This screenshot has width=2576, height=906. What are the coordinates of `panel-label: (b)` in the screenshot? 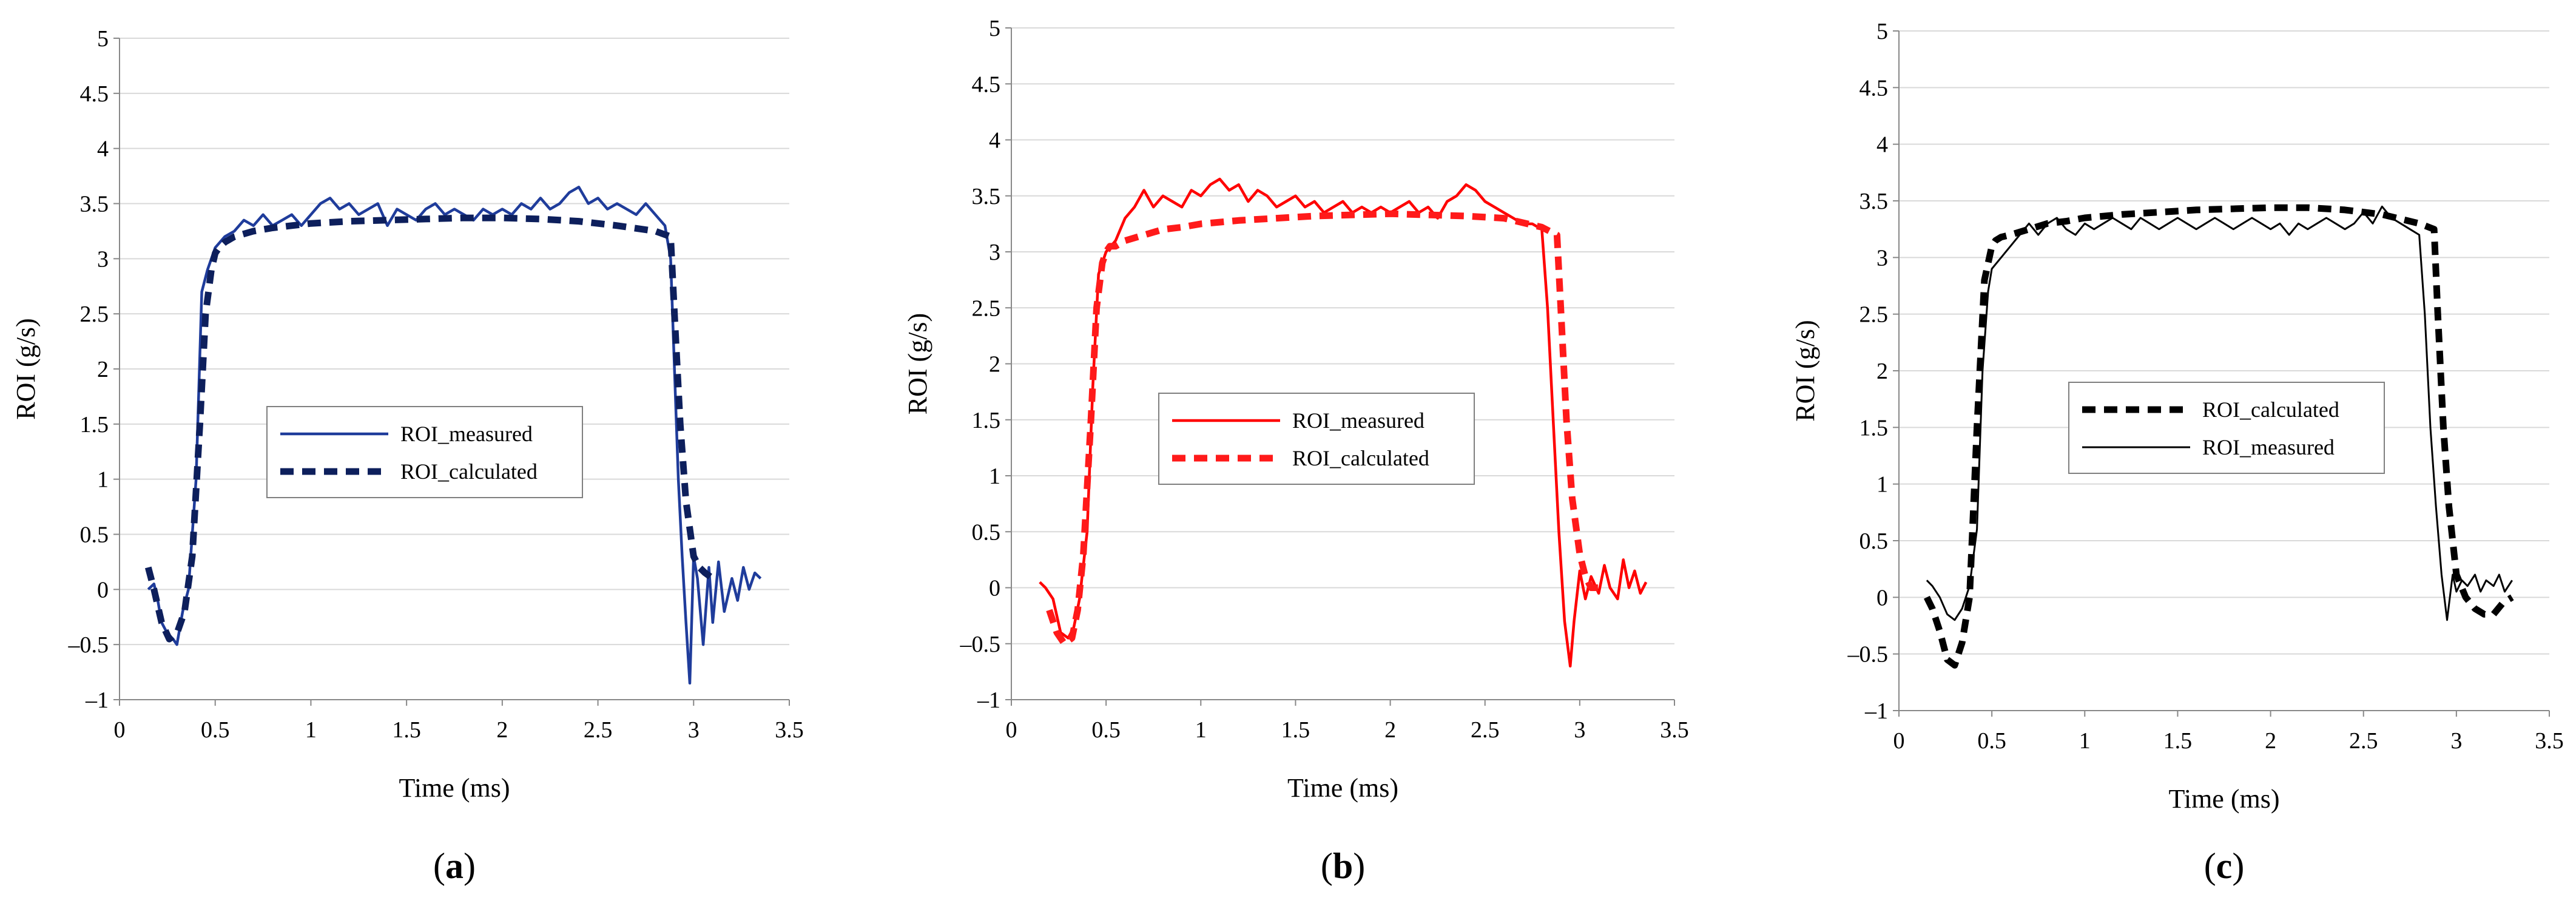 It's located at (1343, 866).